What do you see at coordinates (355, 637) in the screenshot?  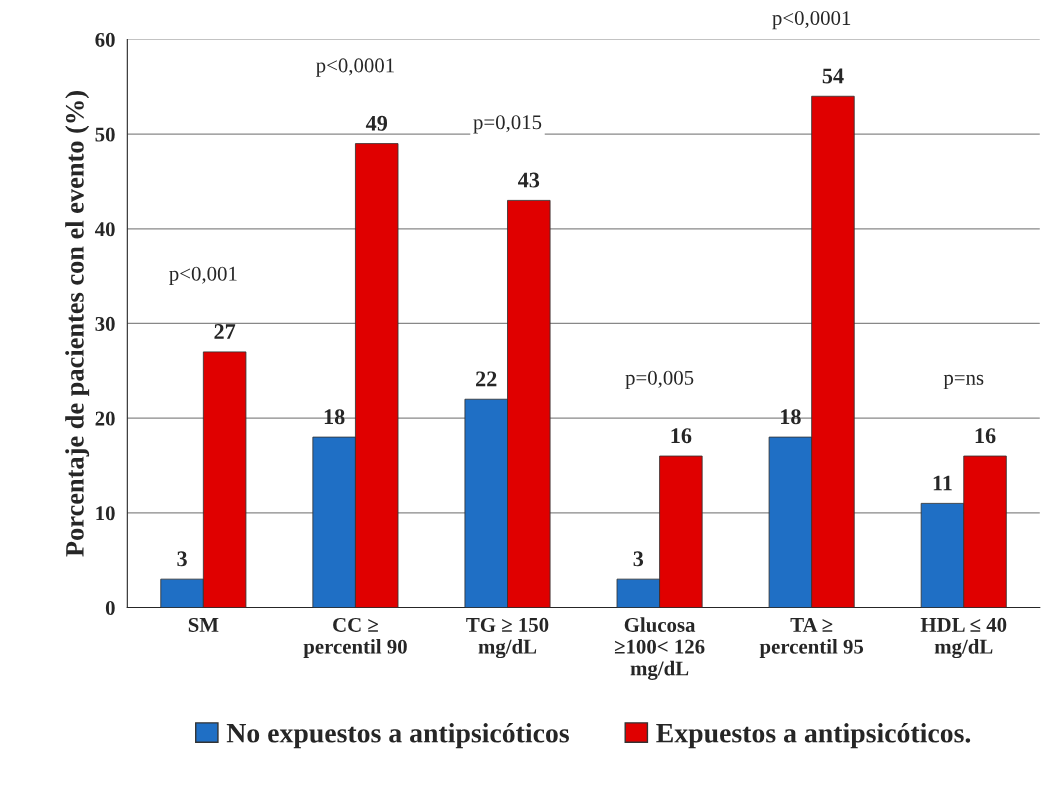 I see `x-tick-label: CC ≥ percentil 90` at bounding box center [355, 637].